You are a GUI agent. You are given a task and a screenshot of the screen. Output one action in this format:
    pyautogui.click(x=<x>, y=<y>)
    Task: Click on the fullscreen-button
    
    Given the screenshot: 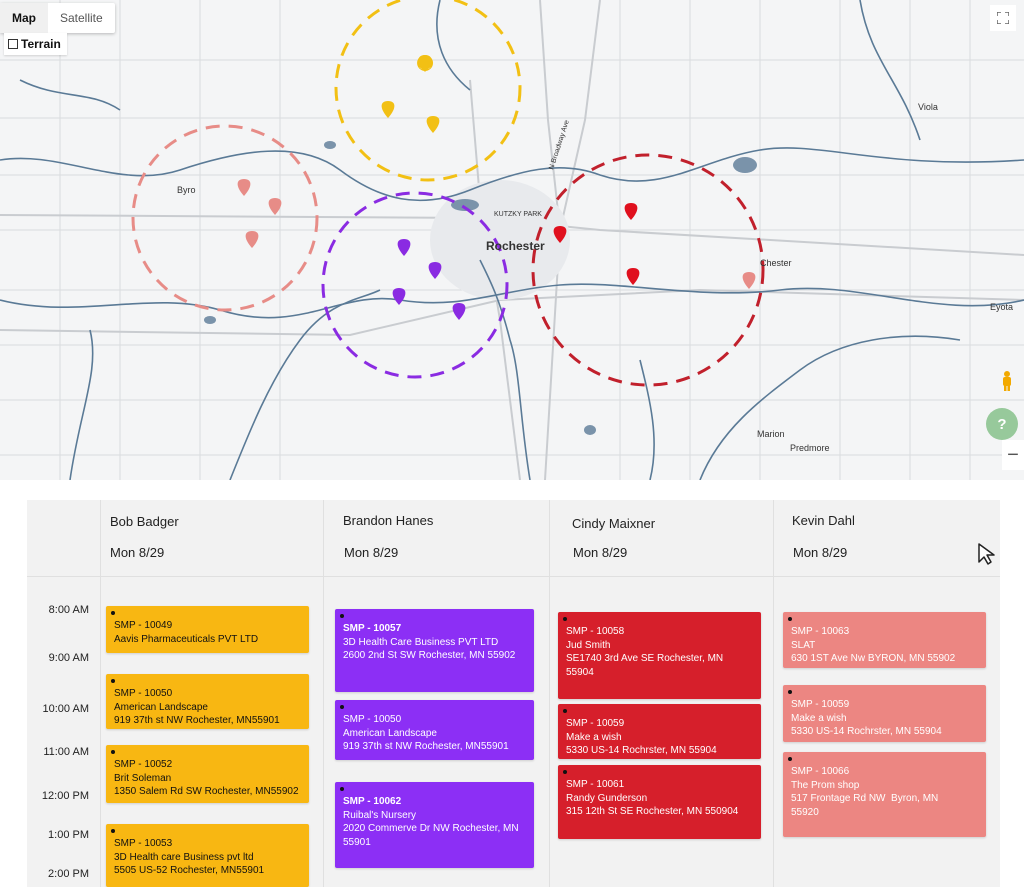 What is the action you would take?
    pyautogui.click(x=1003, y=18)
    